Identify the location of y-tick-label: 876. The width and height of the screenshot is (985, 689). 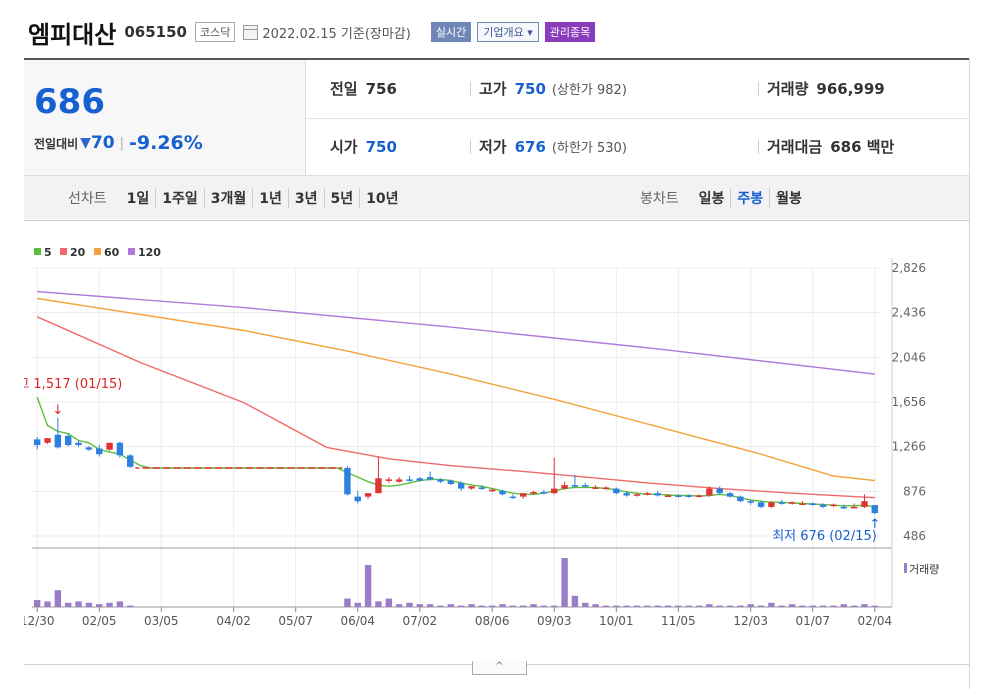
(914, 491).